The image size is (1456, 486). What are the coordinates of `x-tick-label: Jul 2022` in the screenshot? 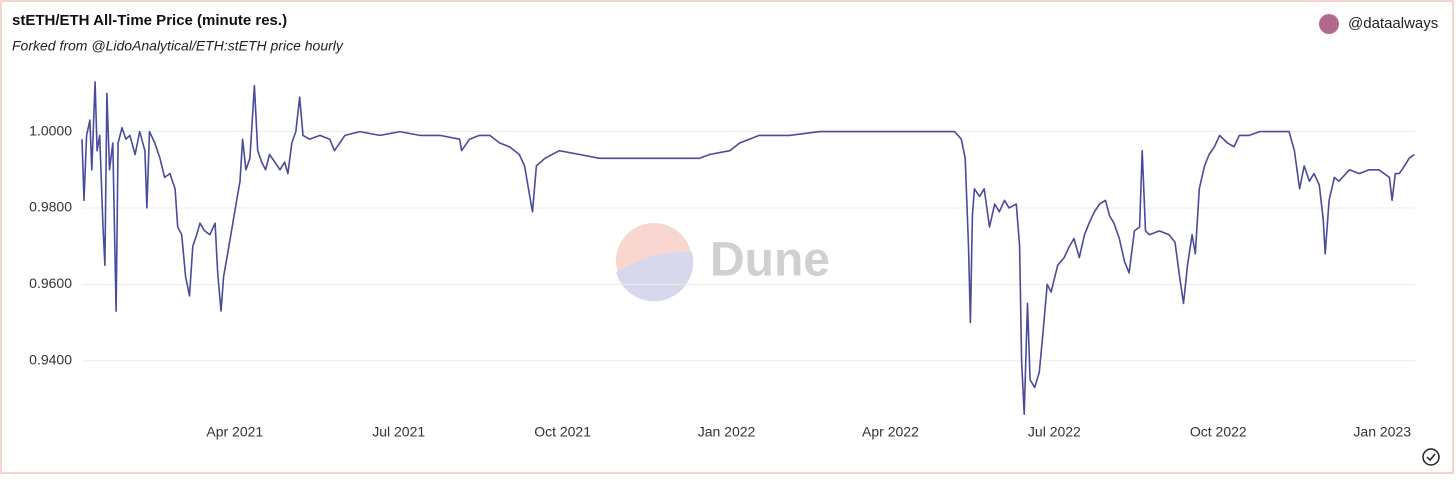 It's located at (1054, 432).